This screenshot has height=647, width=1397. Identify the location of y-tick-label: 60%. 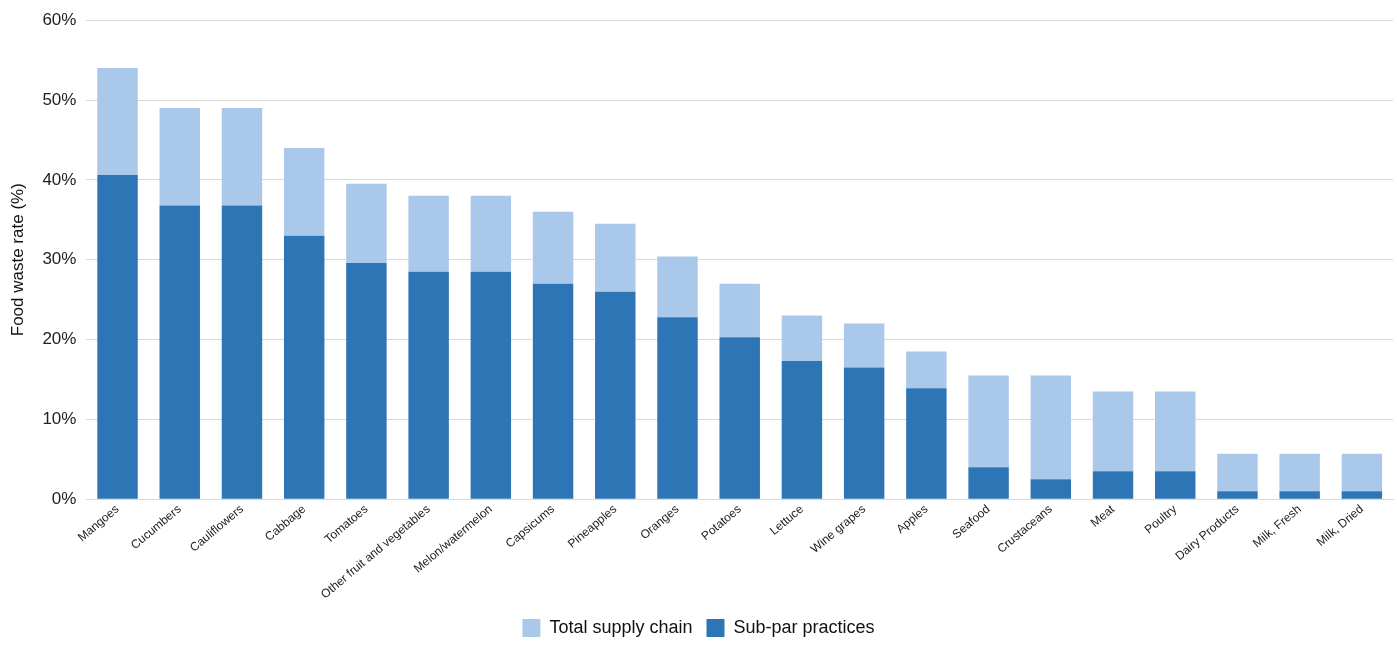
(59, 19).